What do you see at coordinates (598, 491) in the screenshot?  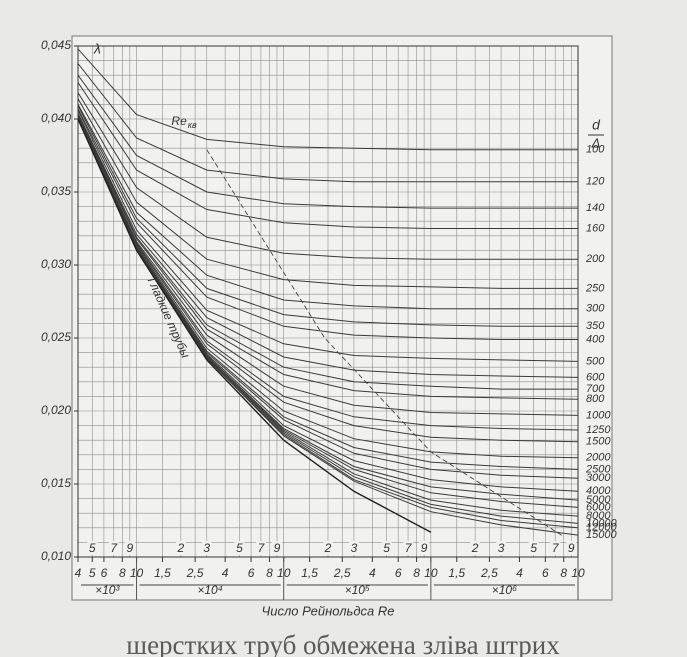 I see `curve-label: 4000` at bounding box center [598, 491].